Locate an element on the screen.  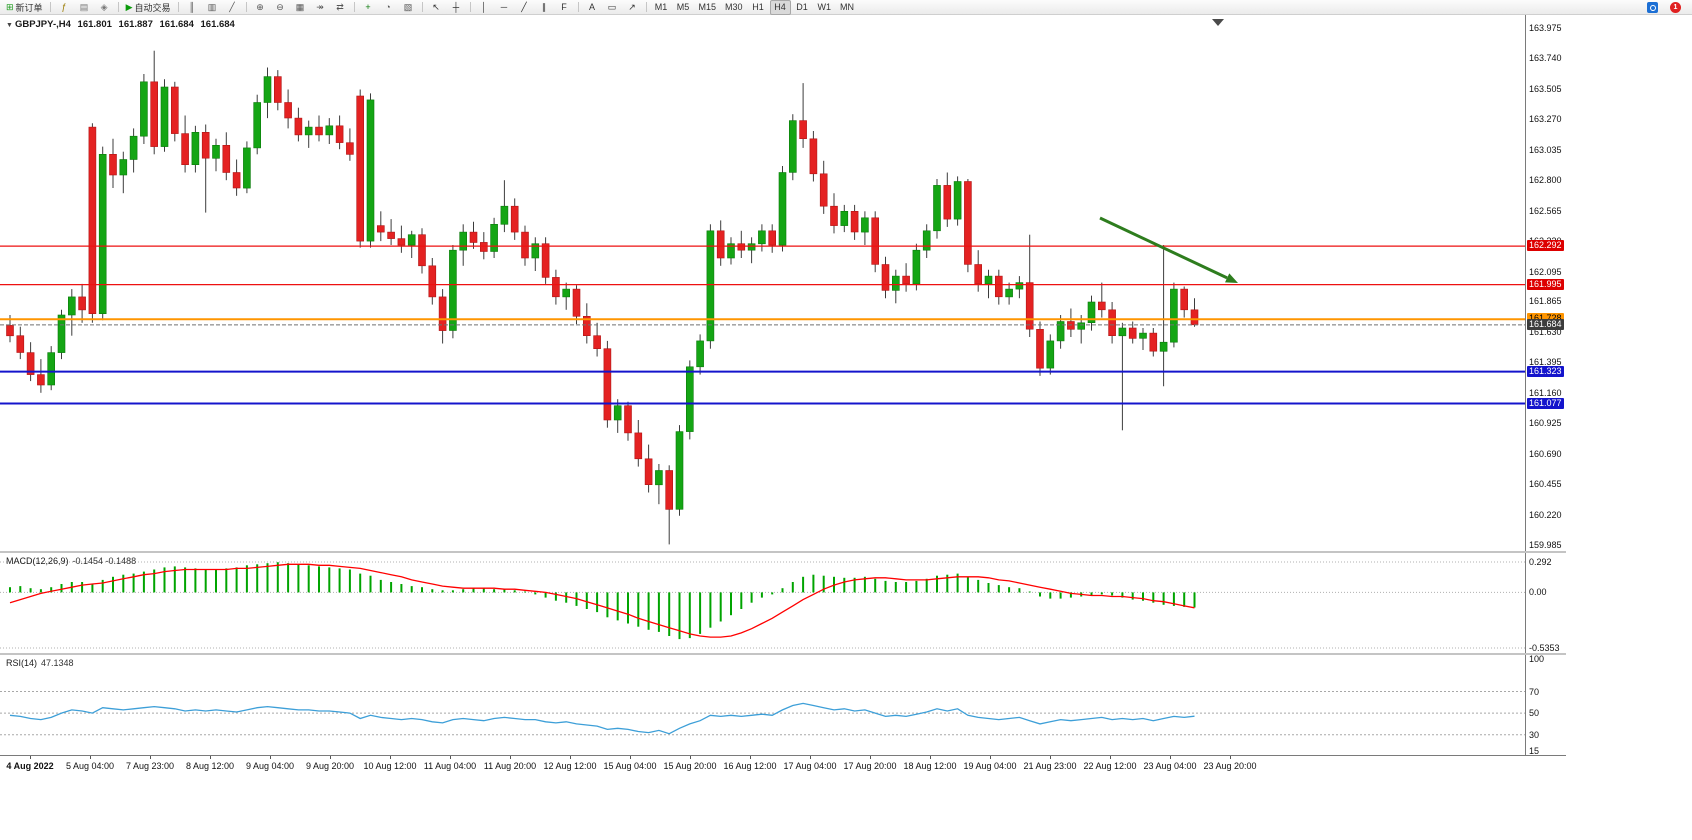
line-chart-icon: ╱ is located at coordinates (232, 6).